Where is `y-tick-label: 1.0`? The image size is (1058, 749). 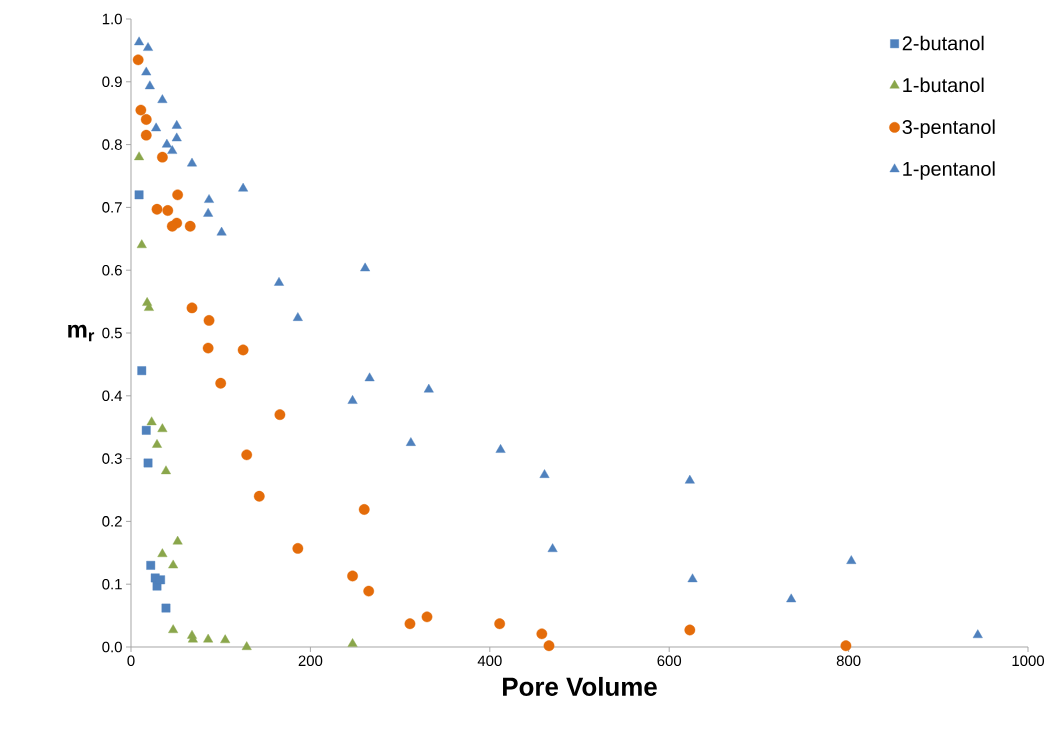 y-tick-label: 1.0 is located at coordinates (112, 19).